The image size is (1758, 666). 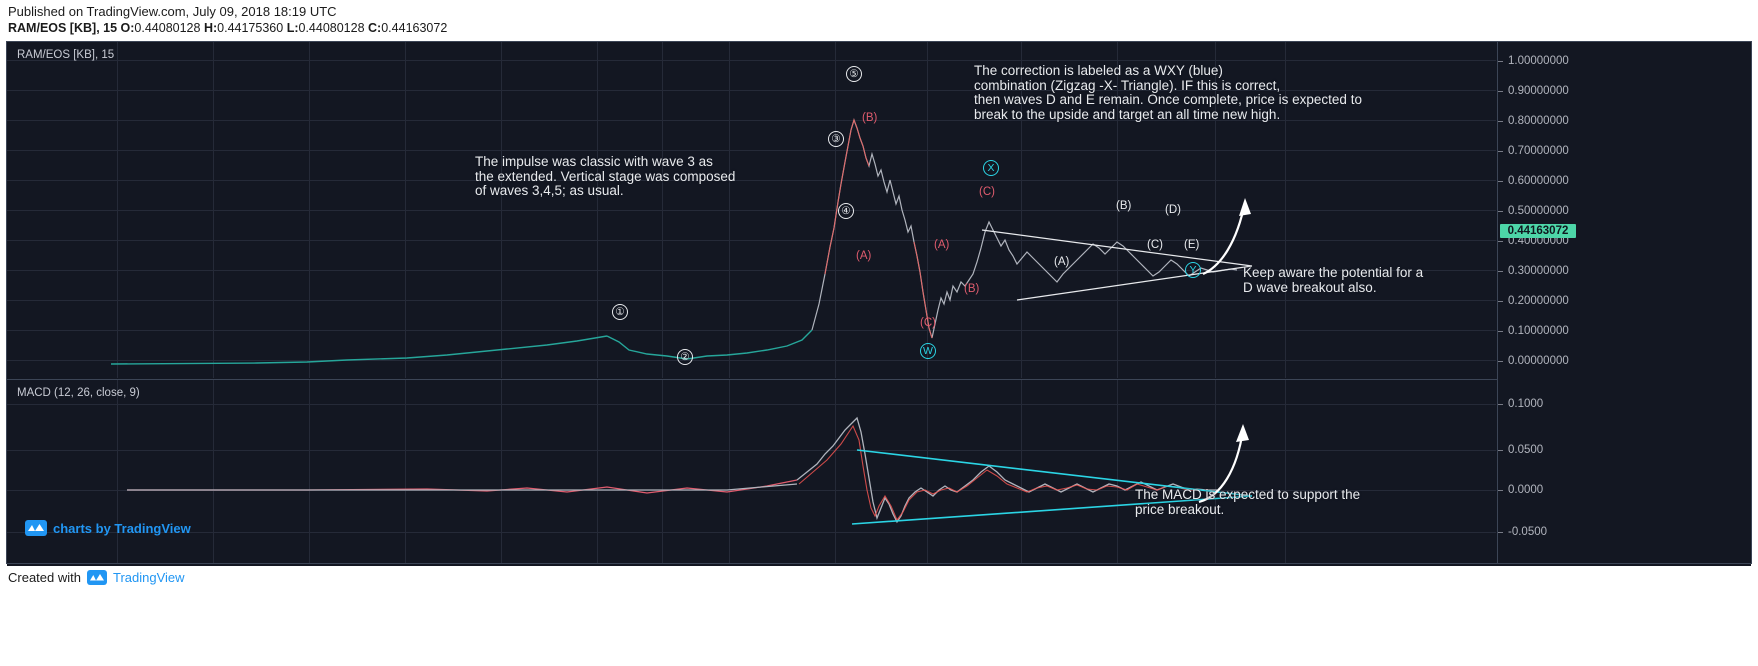 I want to click on wave-label-y: Y, so click(x=1193, y=270).